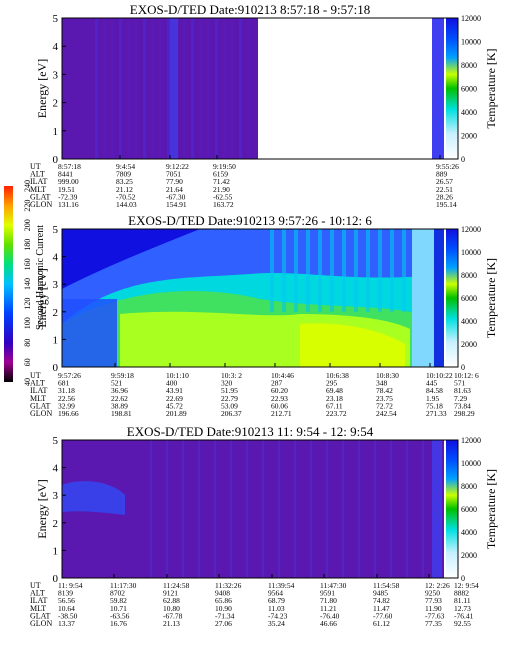 The image size is (505, 649). What do you see at coordinates (174, 390) in the screenshot?
I see `cell-value: 43.91` at bounding box center [174, 390].